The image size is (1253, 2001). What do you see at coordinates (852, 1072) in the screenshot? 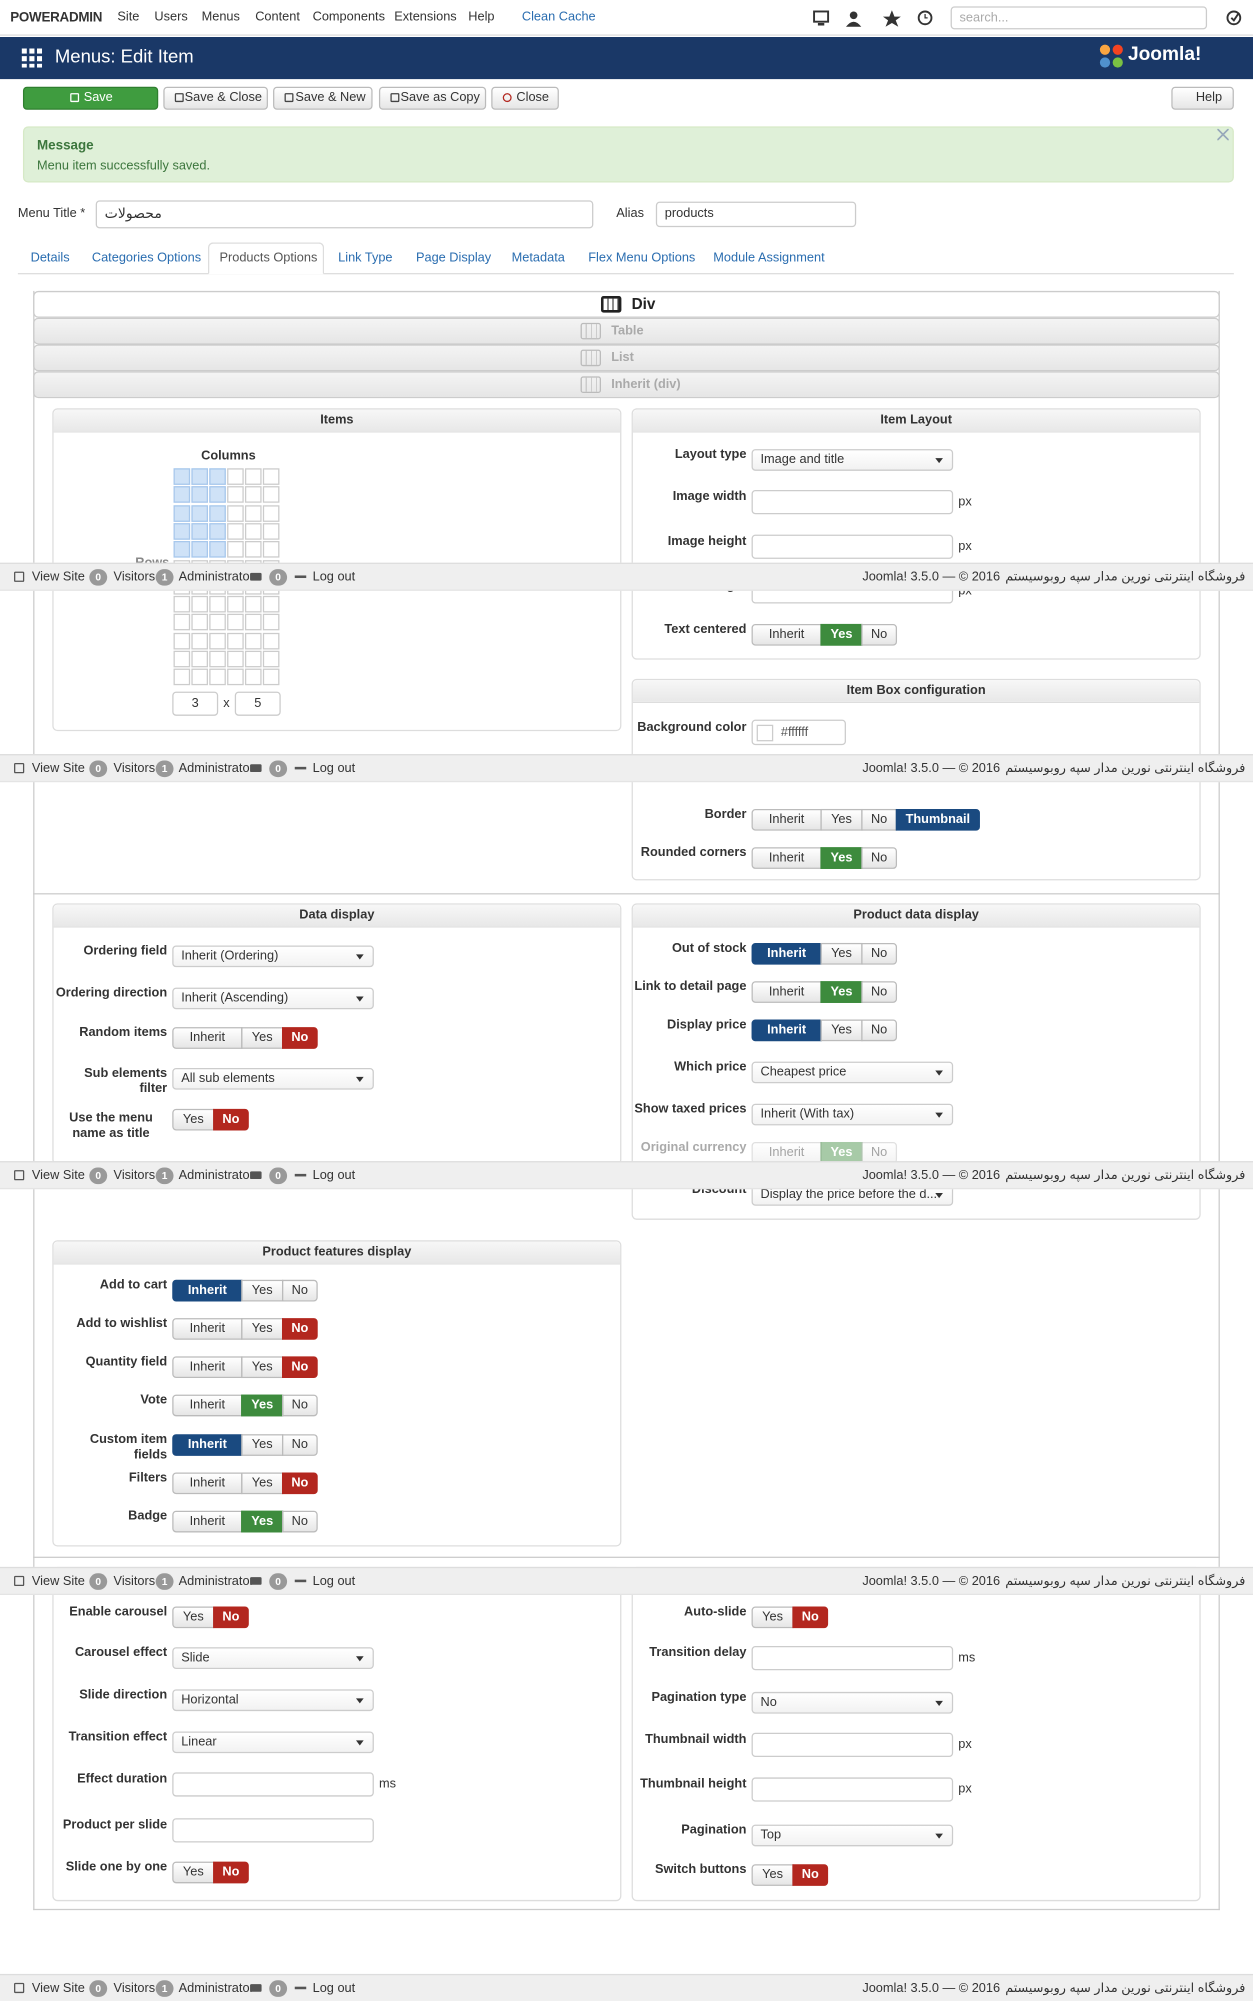
I see `select-box: Cheapest price` at bounding box center [852, 1072].